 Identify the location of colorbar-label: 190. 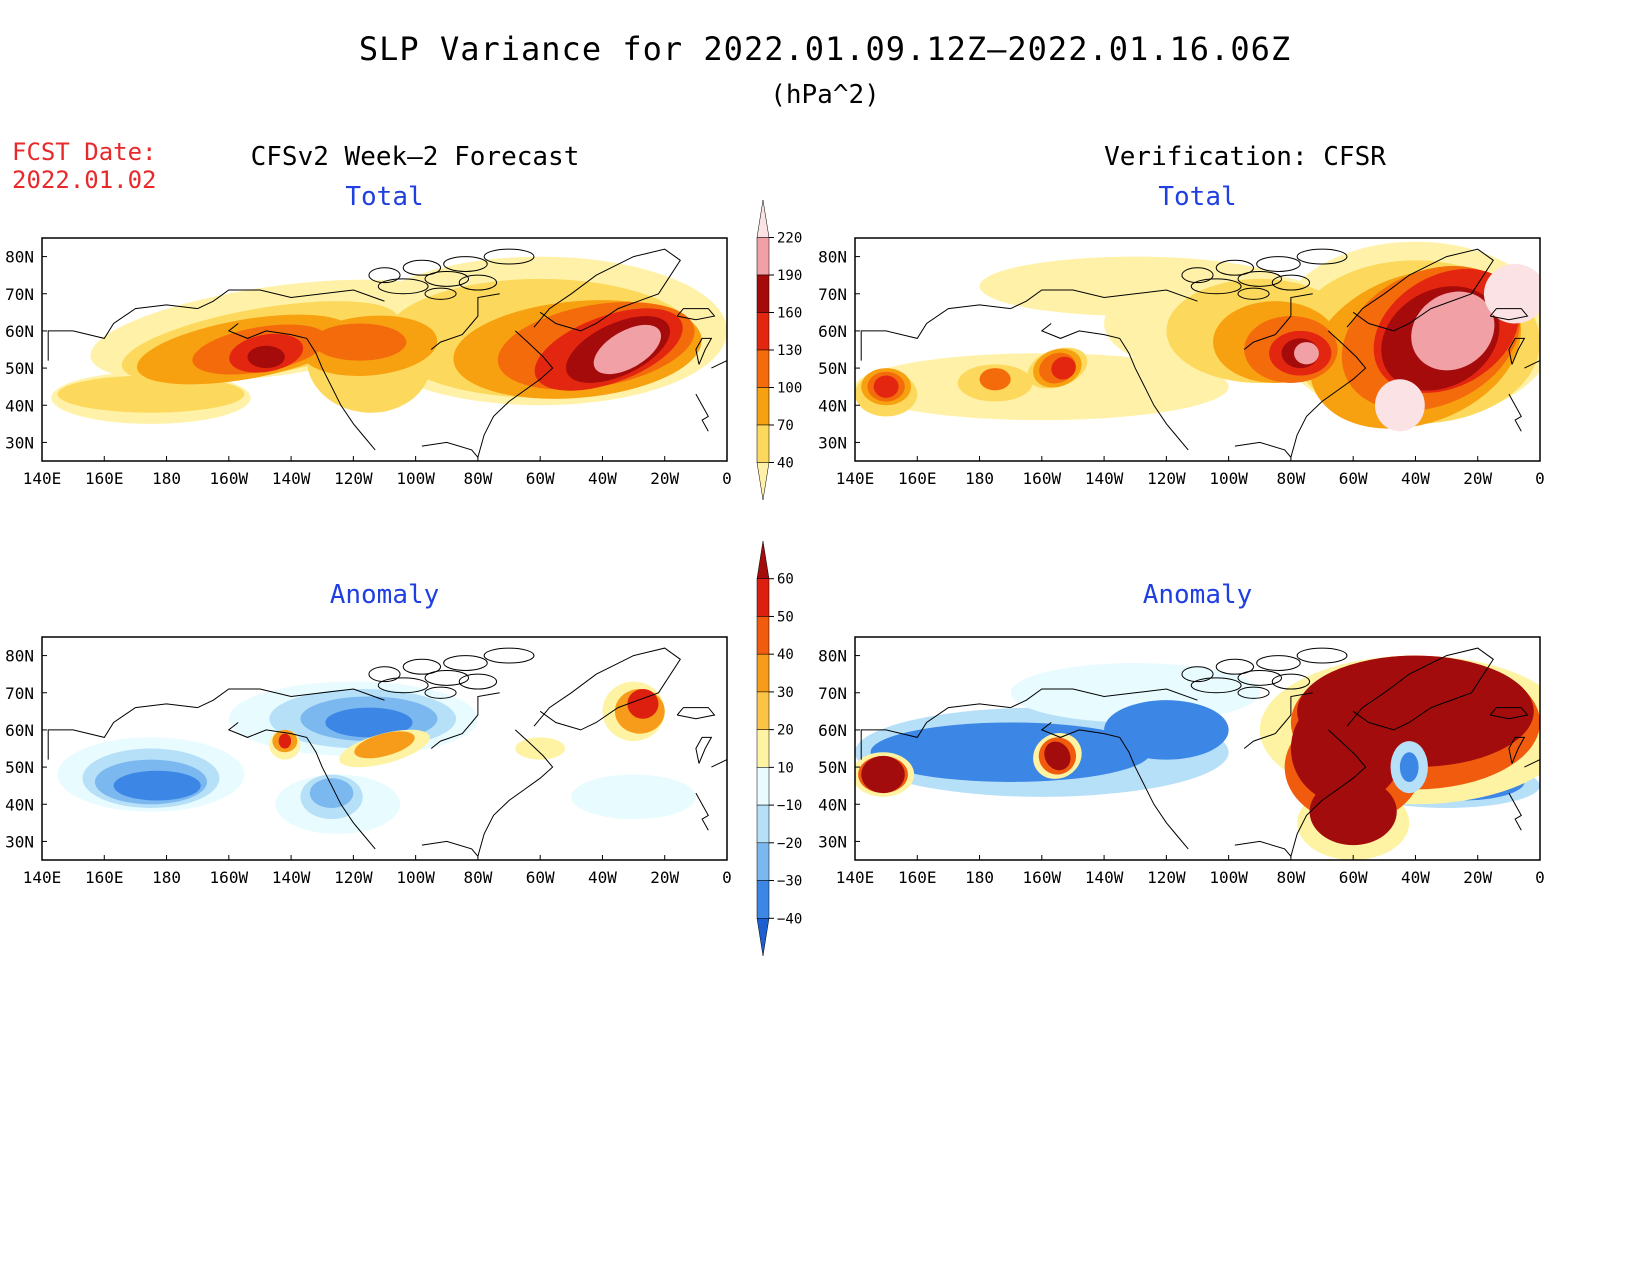
(789, 276).